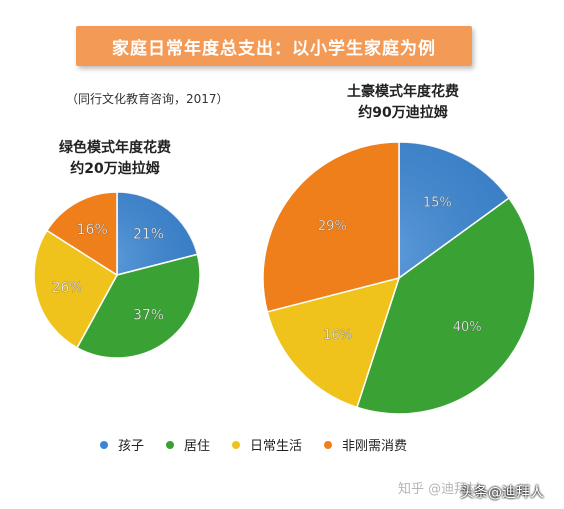 The width and height of the screenshot is (564, 509). Describe the element at coordinates (403, 92) in the screenshot. I see `big-pie-title-line: 土豪模式年度花费` at that location.